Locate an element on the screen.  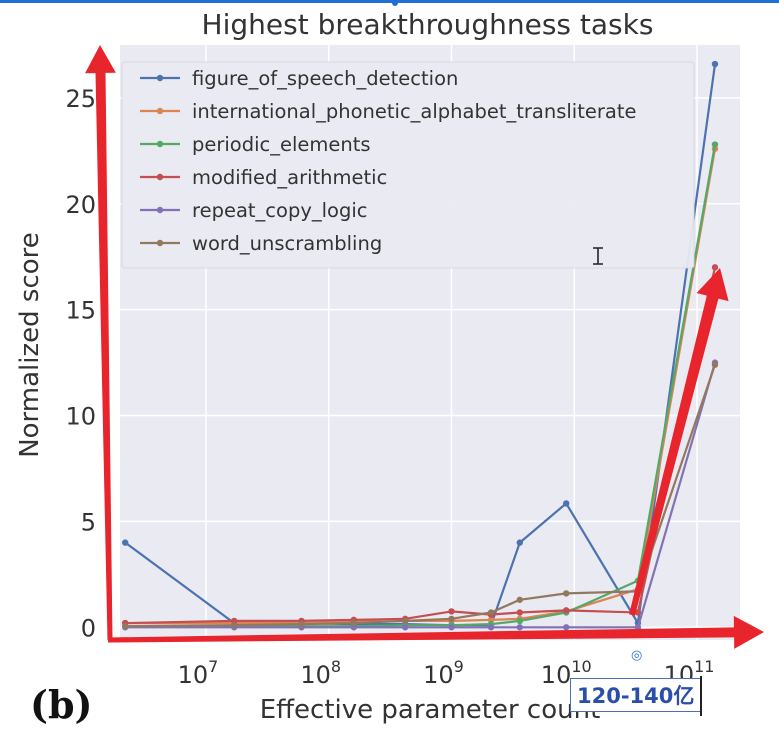
text-cursor is located at coordinates (701, 696).